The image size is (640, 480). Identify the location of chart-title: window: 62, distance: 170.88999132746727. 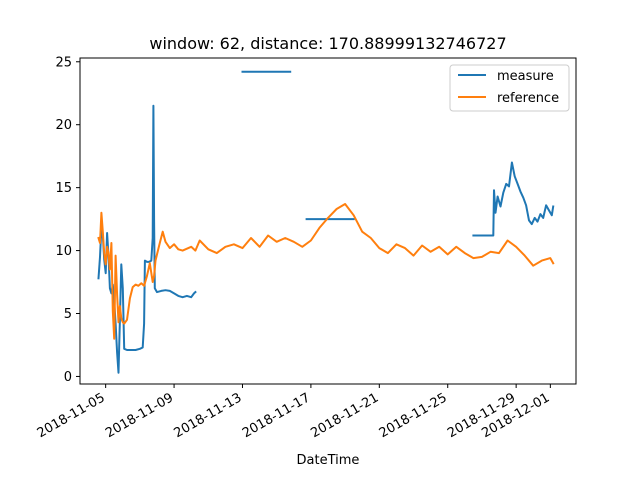
(327, 43).